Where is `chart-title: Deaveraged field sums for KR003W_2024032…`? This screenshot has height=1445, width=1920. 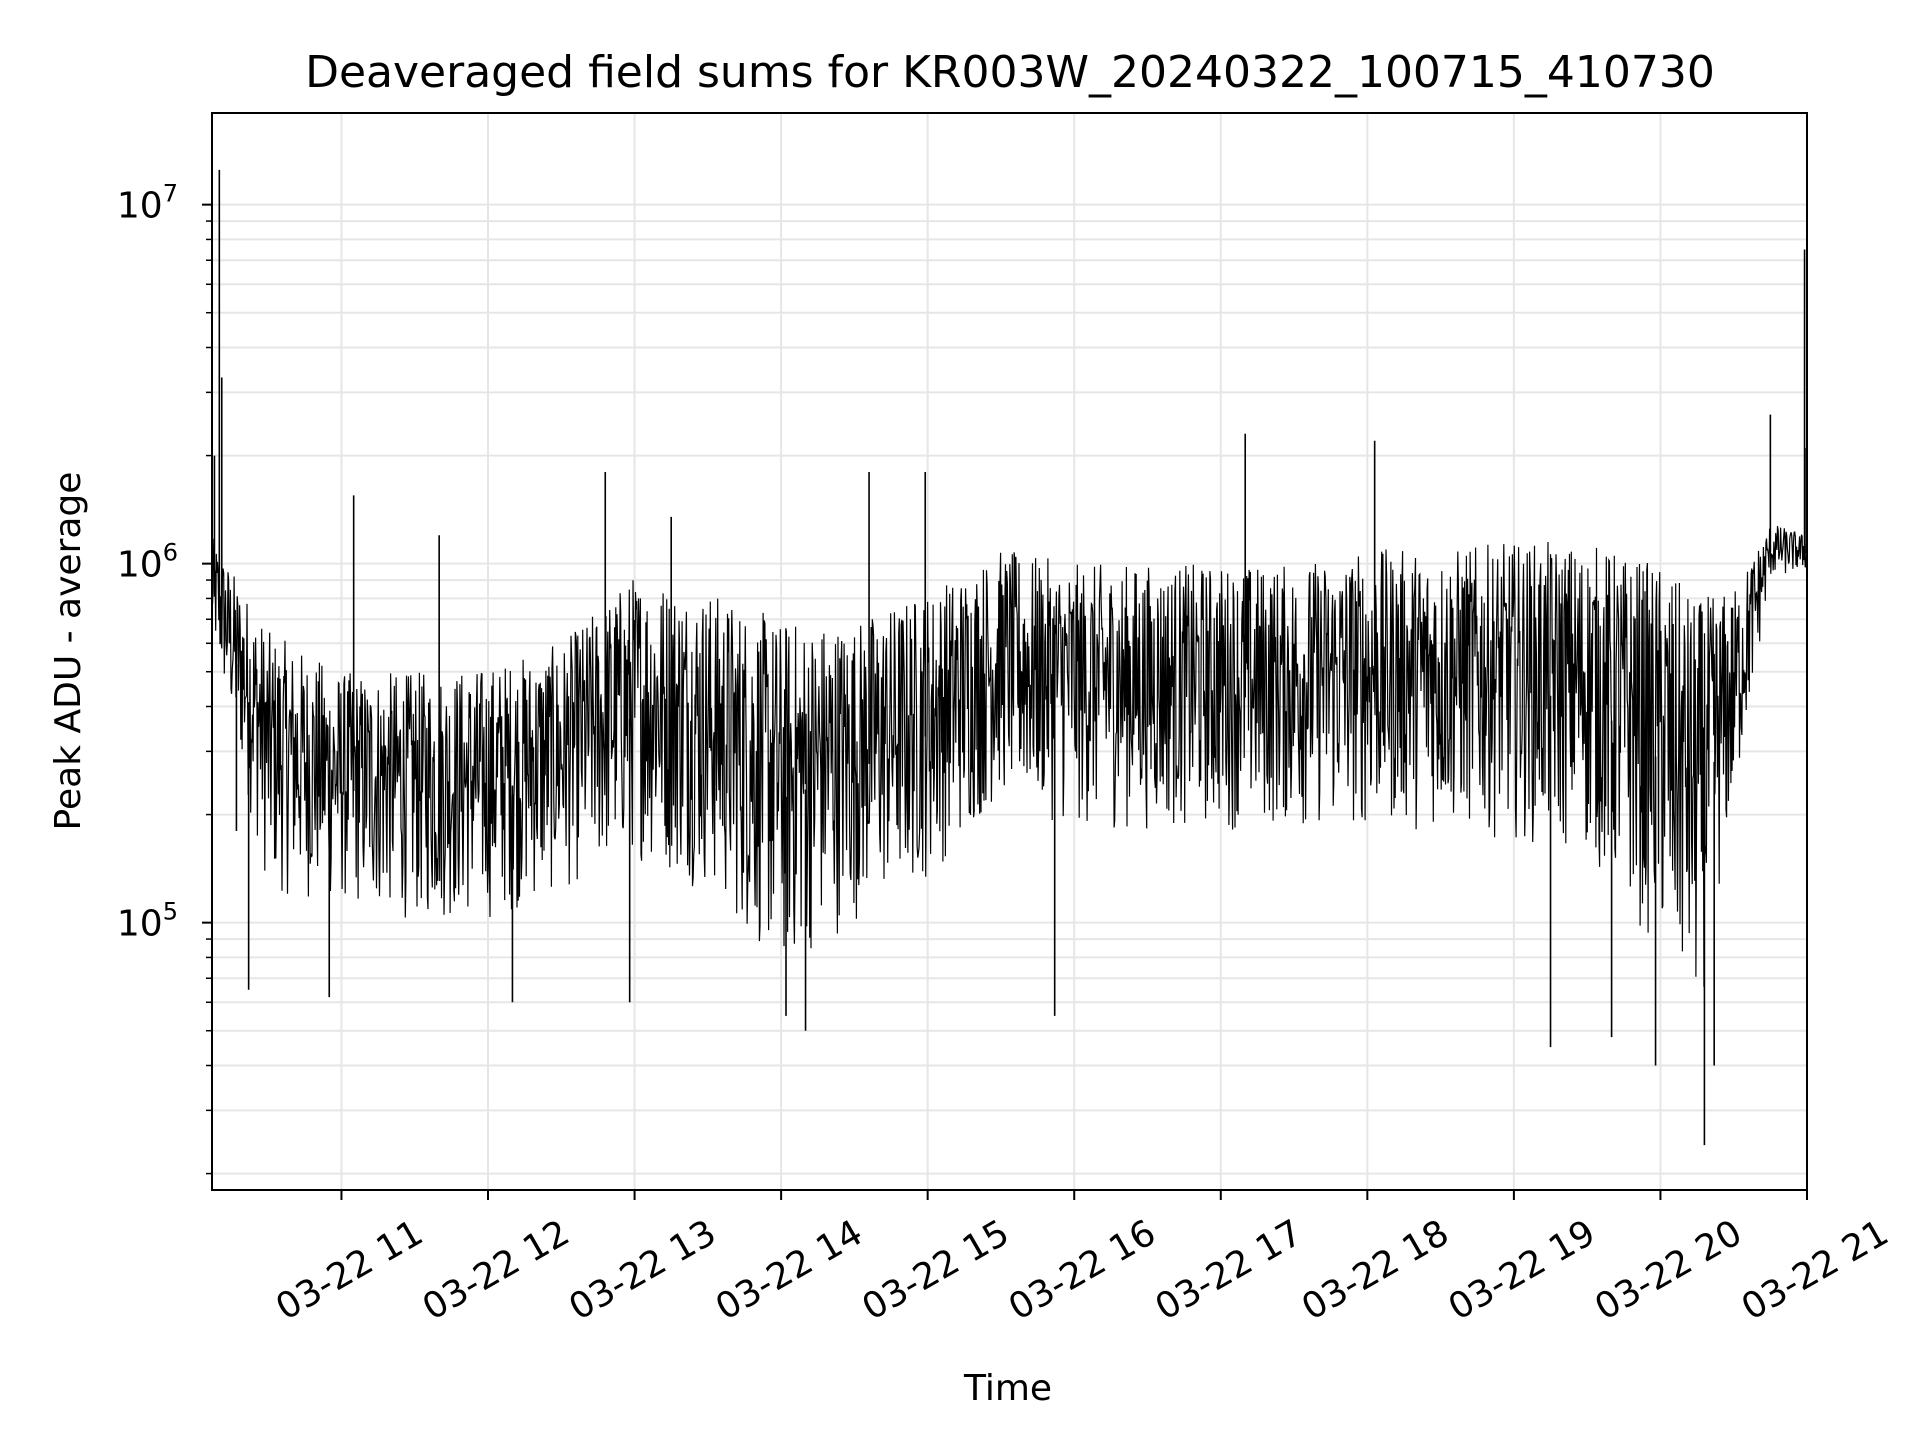 chart-title: Deaveraged field sums for KR003W_2024032… is located at coordinates (1010, 72).